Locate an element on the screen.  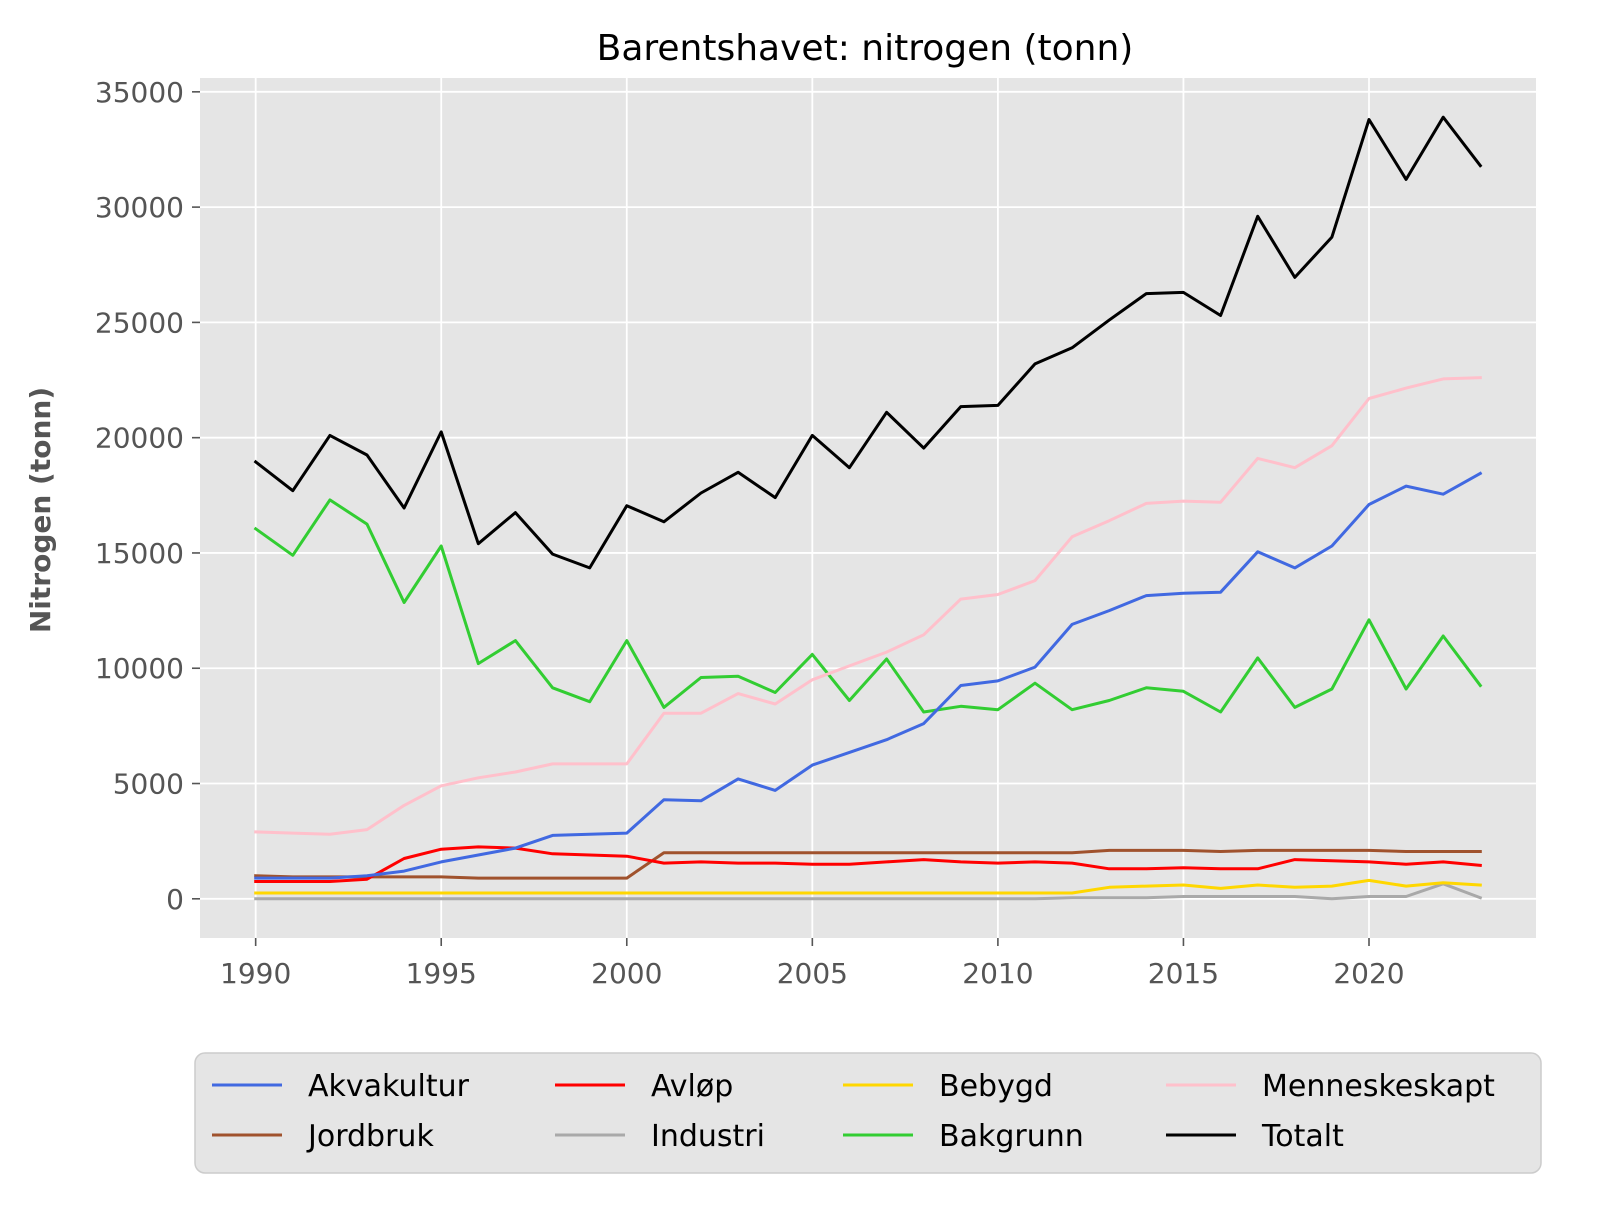
legend-label: Totalt is located at coordinates (1302, 1136).